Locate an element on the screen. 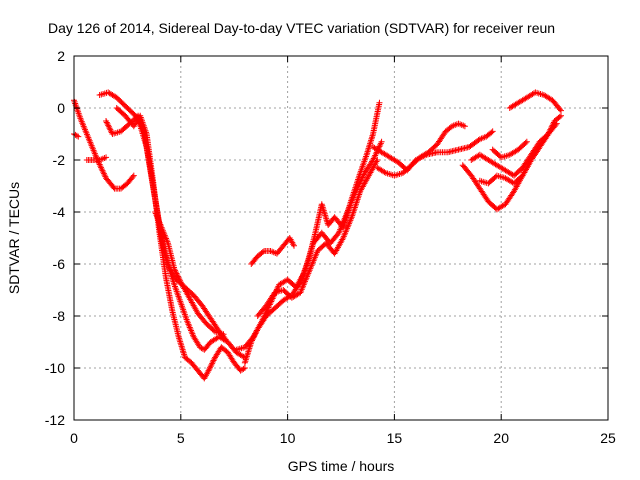 The image size is (640, 480). y-tick-label: -2 is located at coordinates (59, 160).